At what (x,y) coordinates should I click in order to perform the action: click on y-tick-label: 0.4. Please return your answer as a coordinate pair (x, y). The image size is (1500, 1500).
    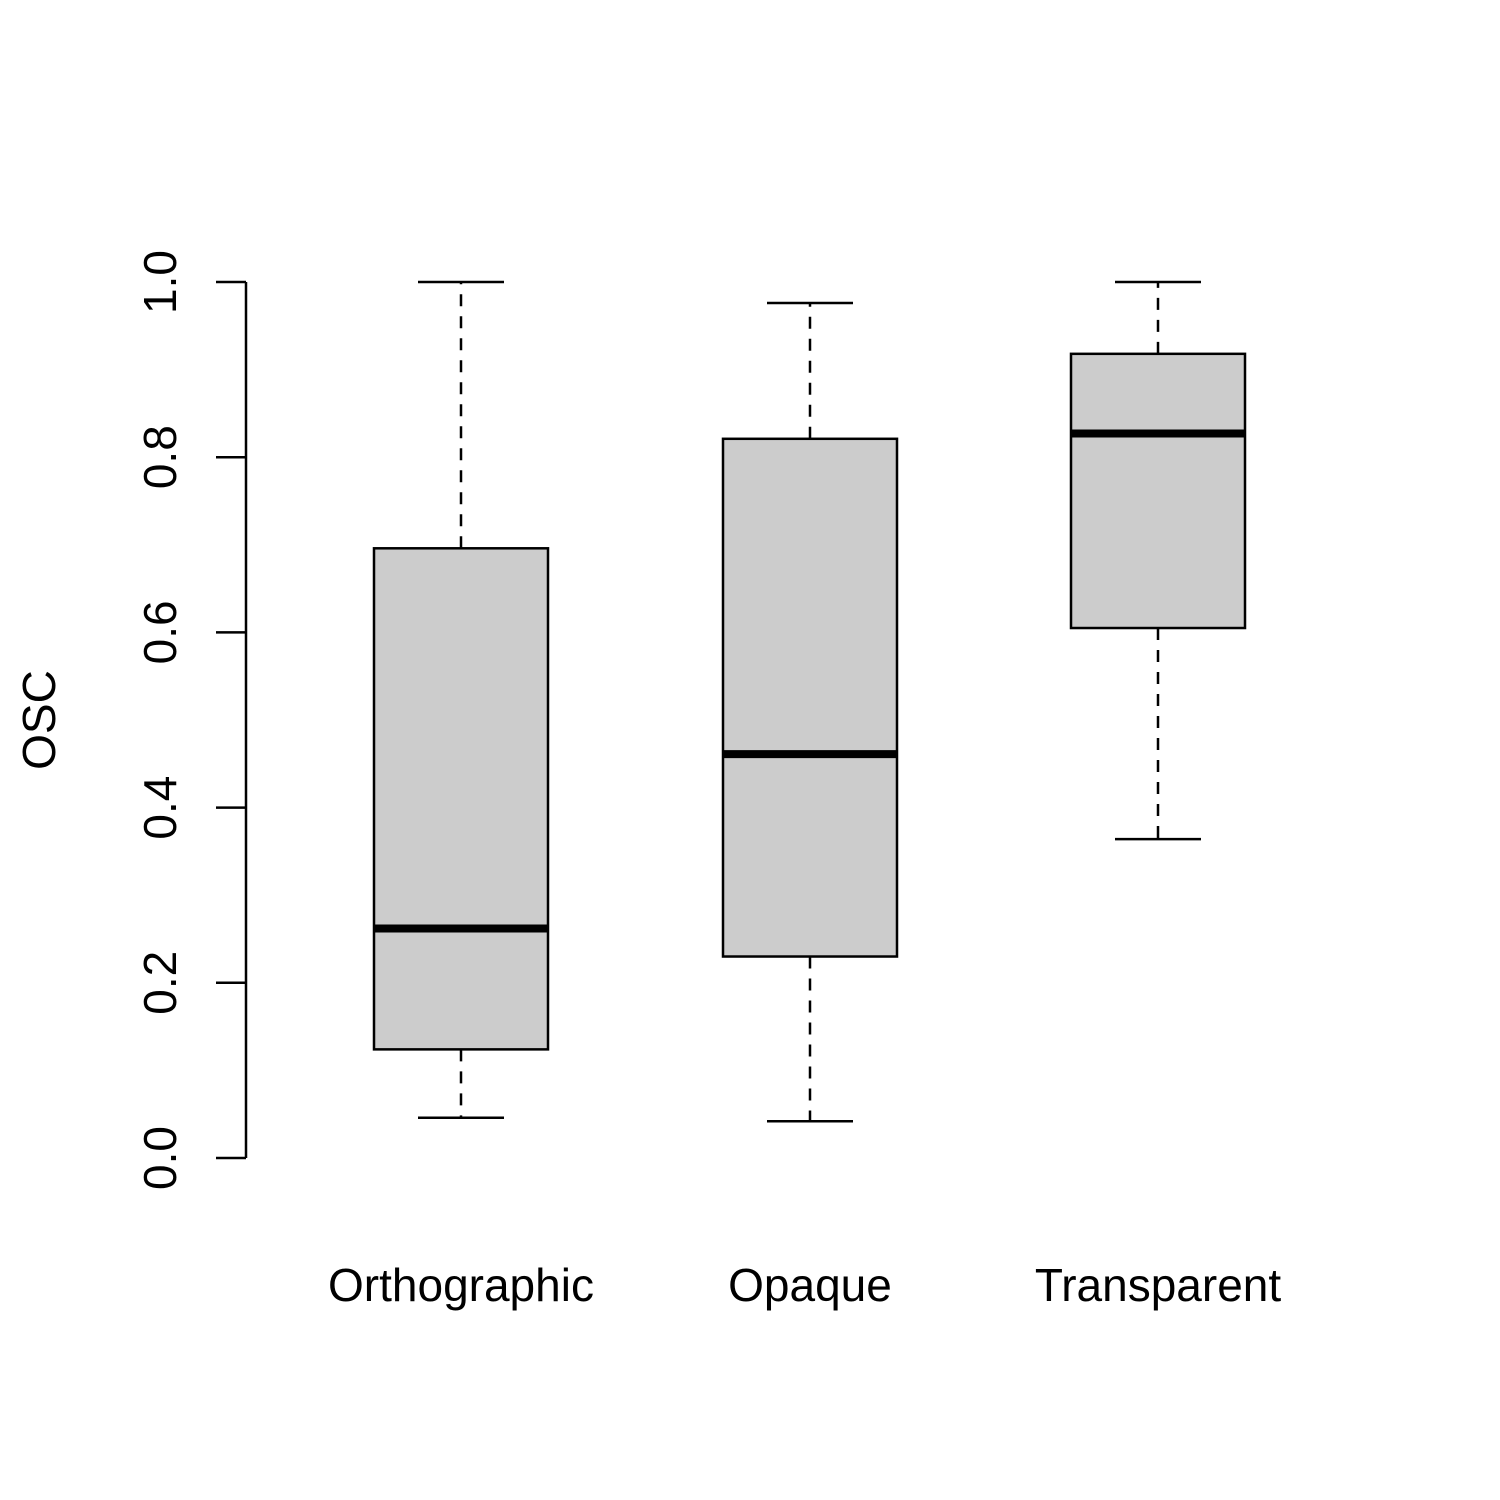
    Looking at the image, I should click on (160, 808).